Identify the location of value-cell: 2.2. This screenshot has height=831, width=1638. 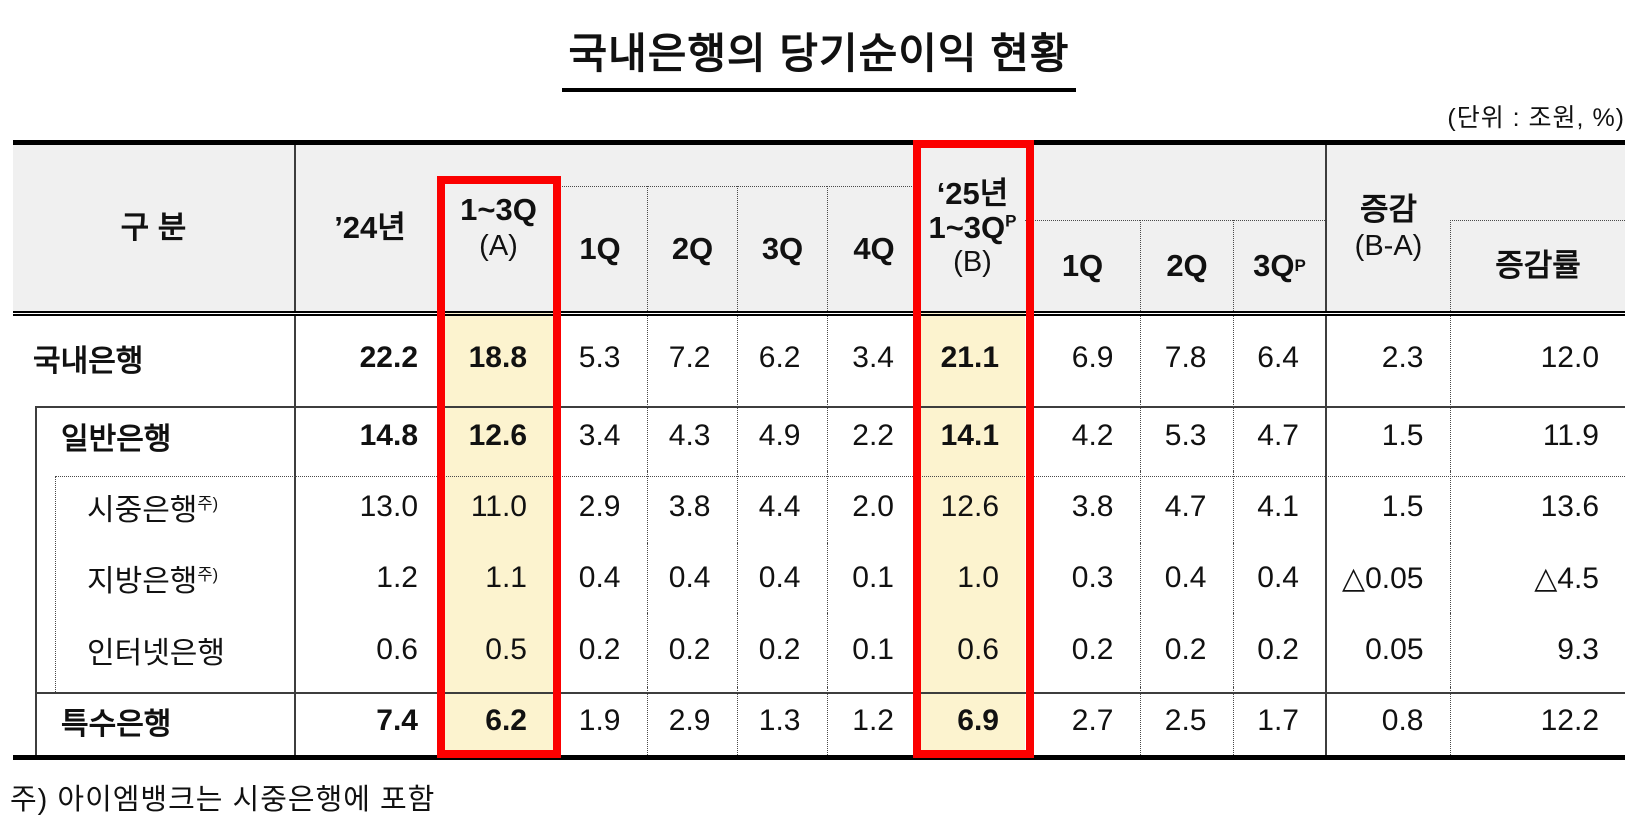
(873, 436).